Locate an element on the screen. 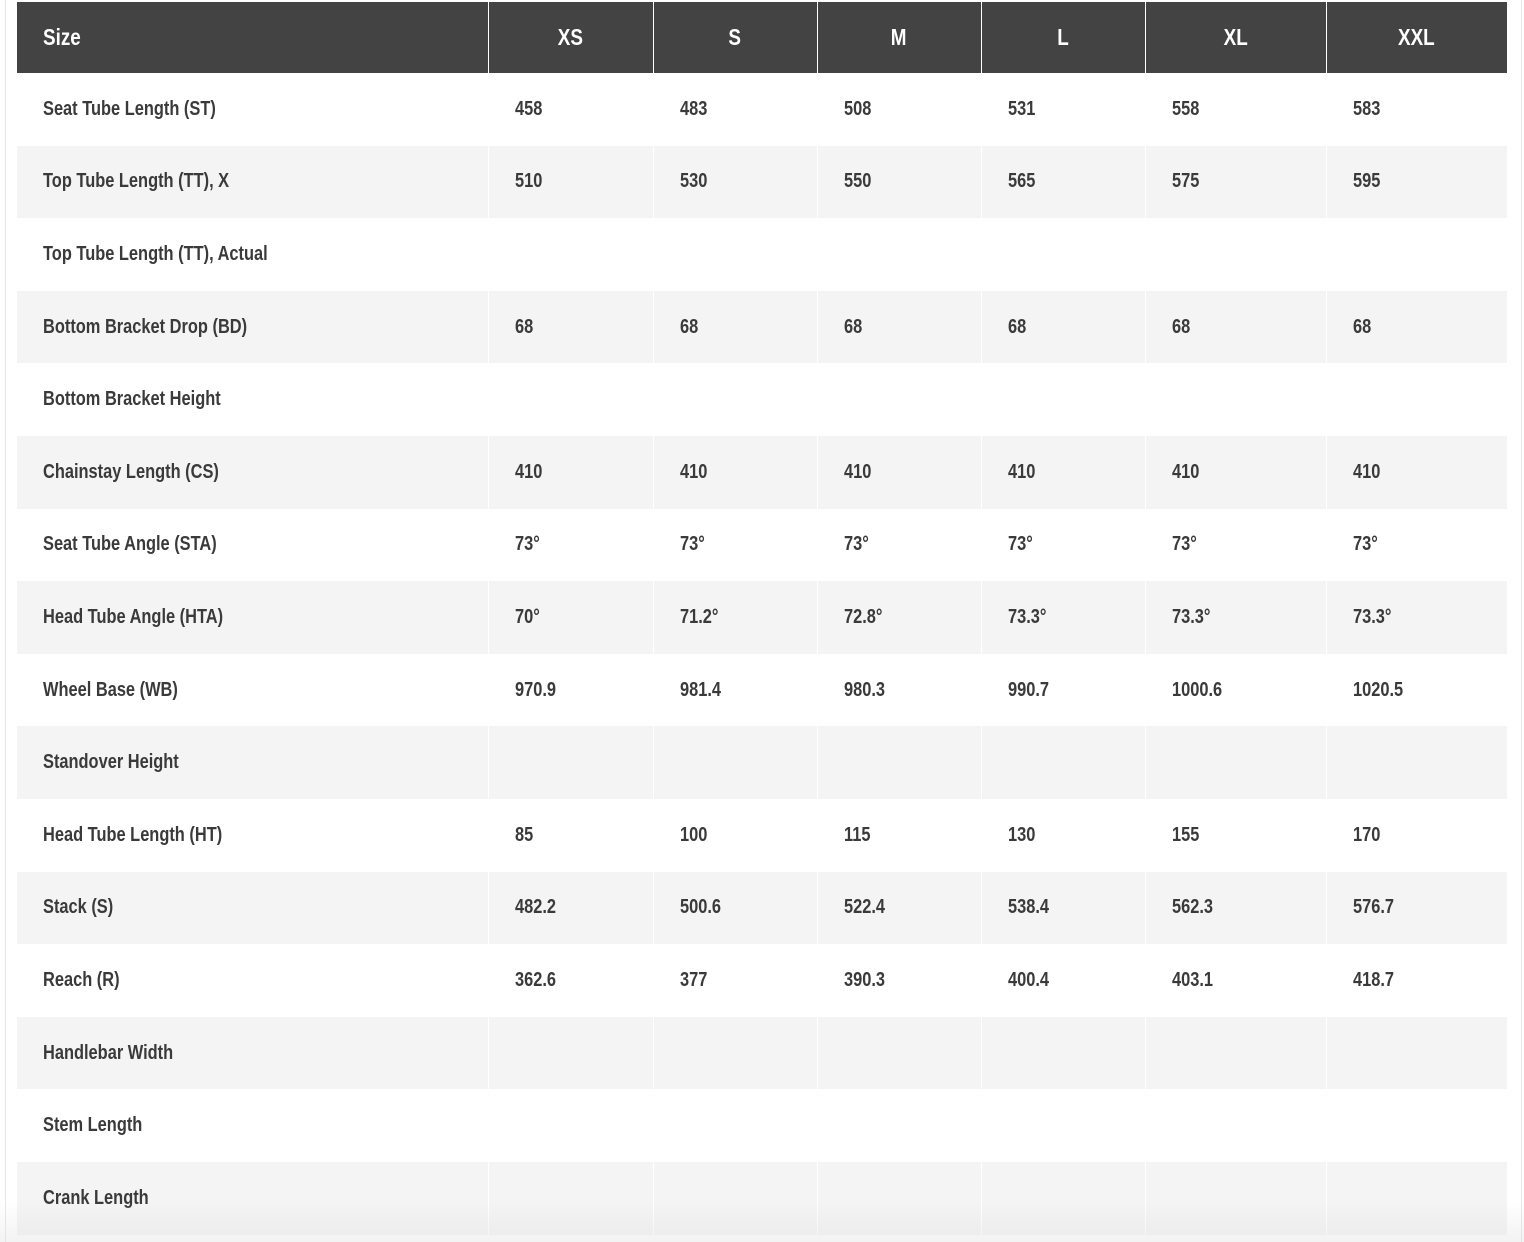  row-label-text: Seat Tube Length (ST) is located at coordinates (129, 108).